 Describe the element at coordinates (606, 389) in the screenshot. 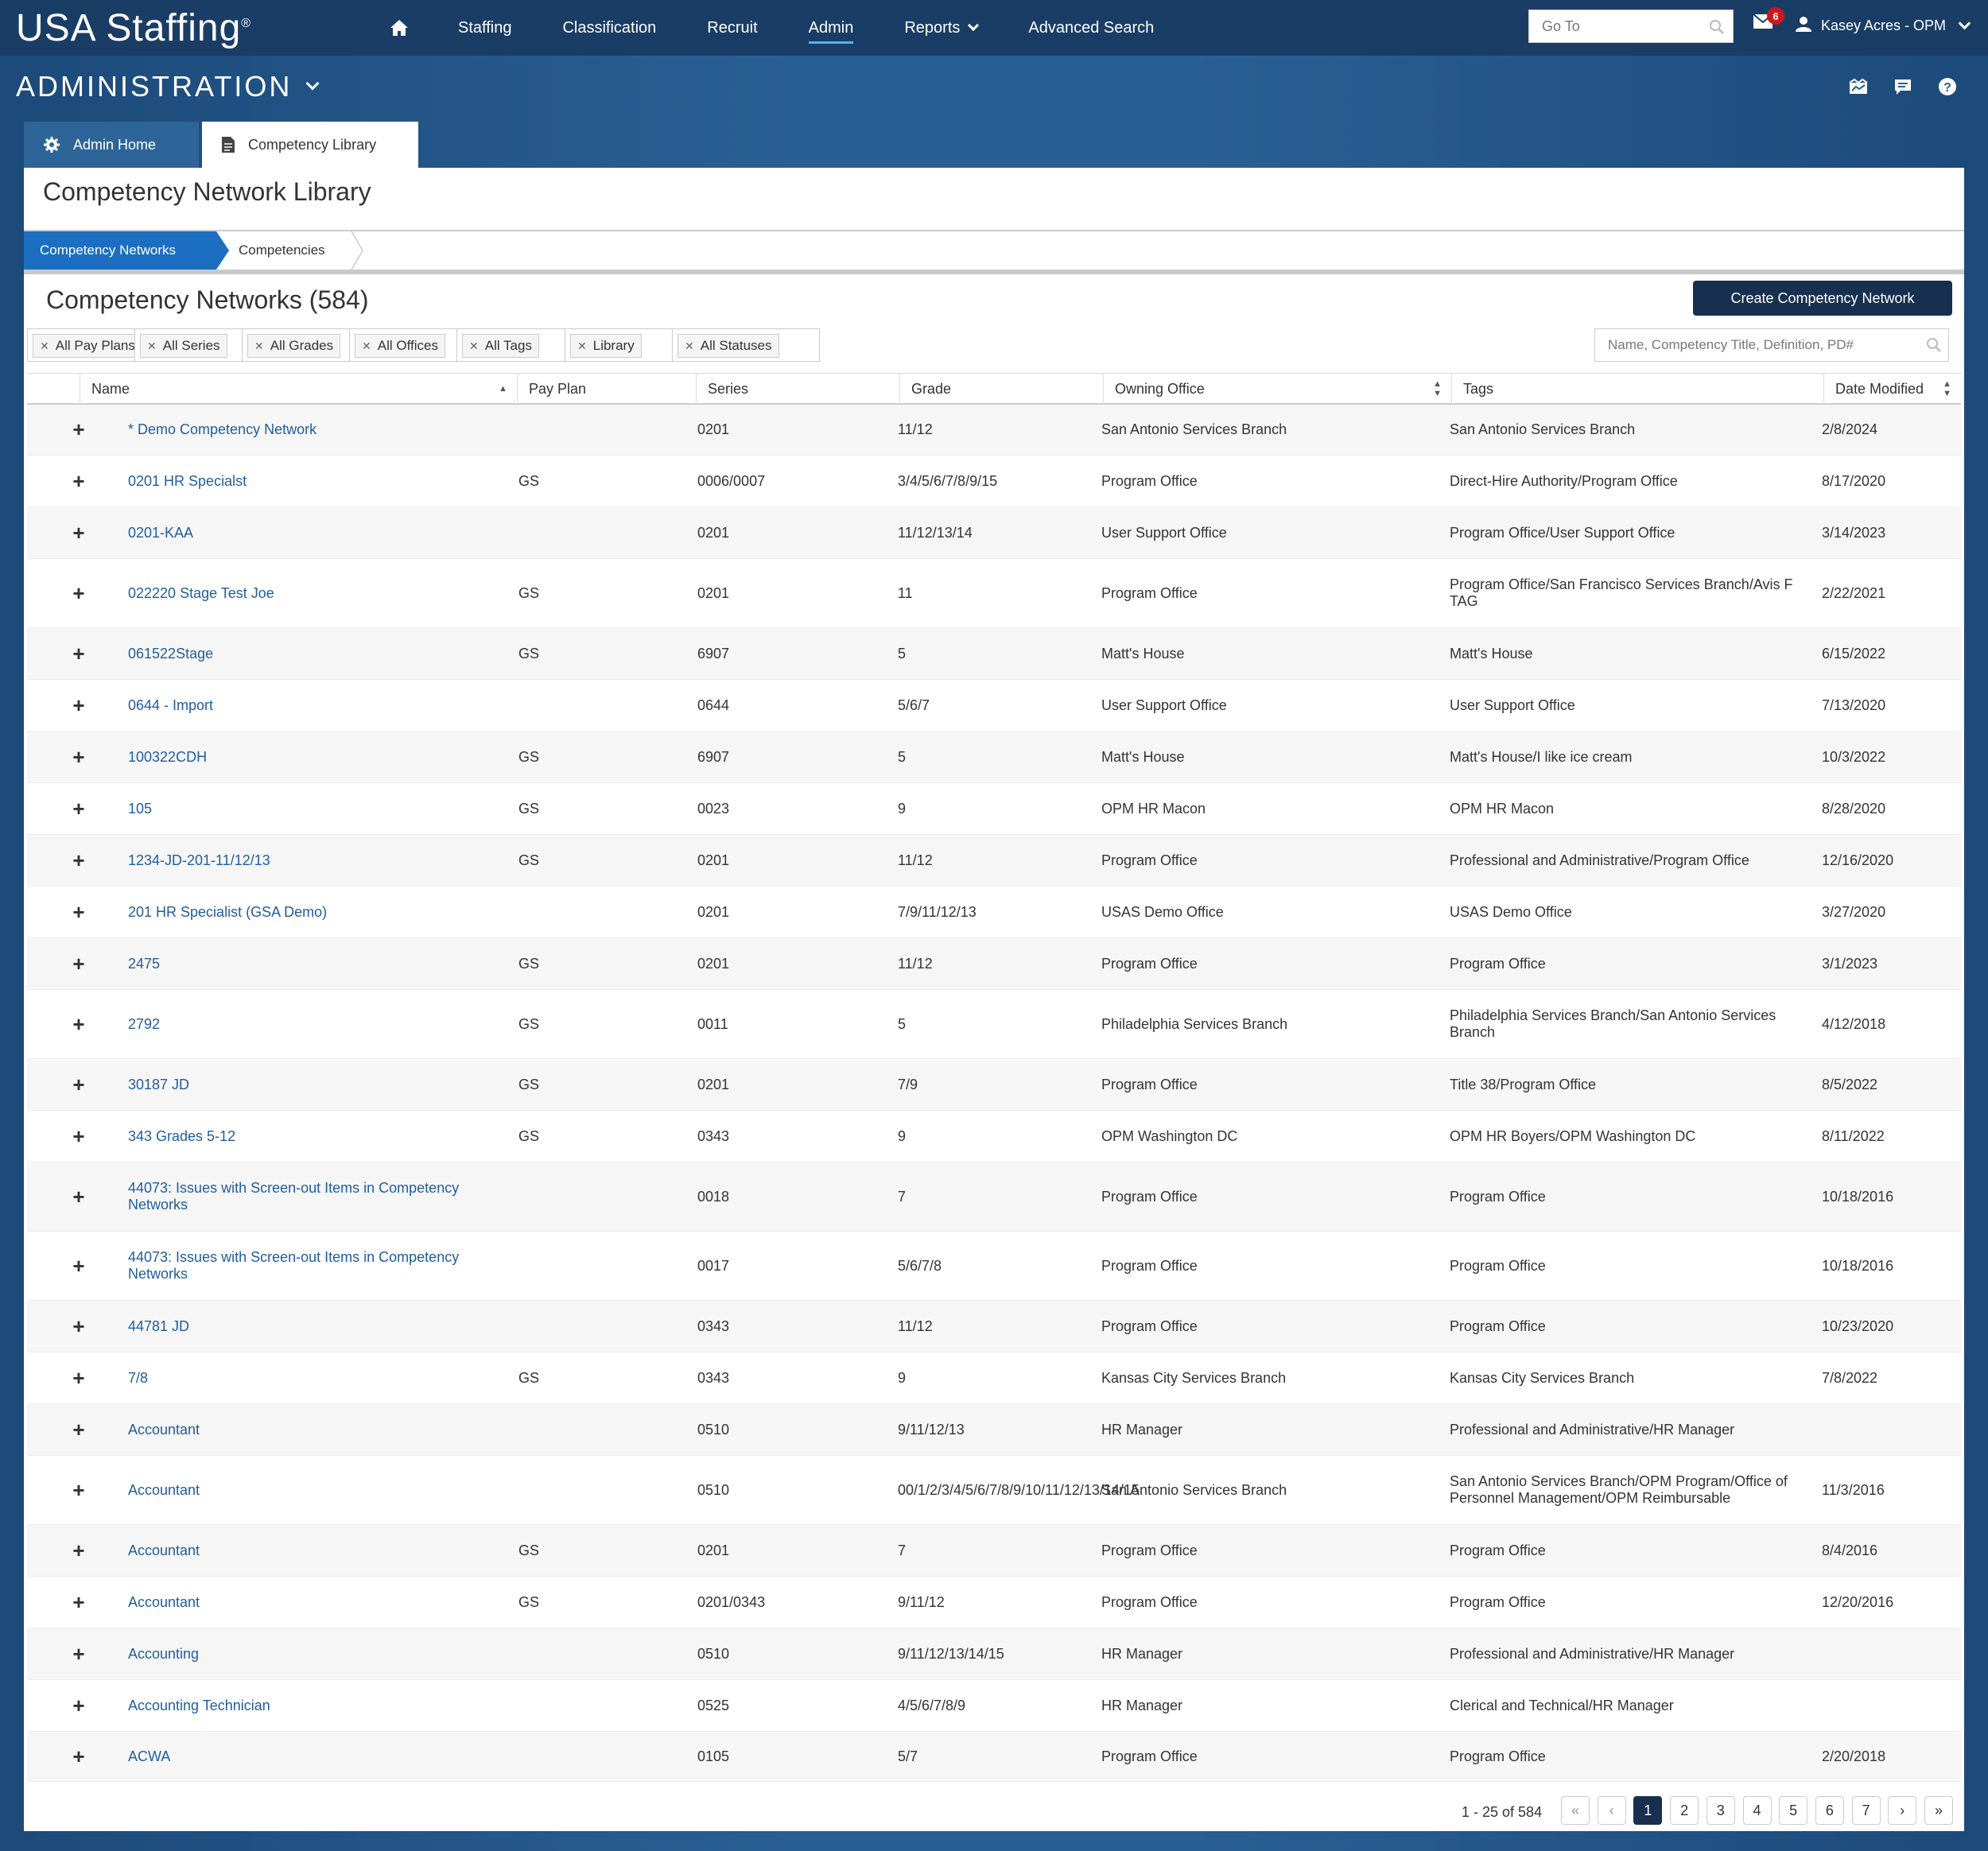

I see `column-header-pay-plan: Pay Plan` at that location.